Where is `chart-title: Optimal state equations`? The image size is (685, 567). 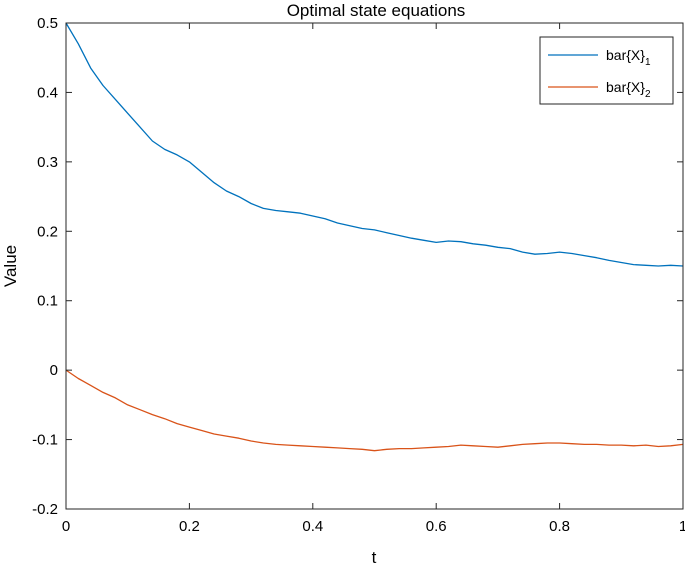 chart-title: Optimal state equations is located at coordinates (376, 10).